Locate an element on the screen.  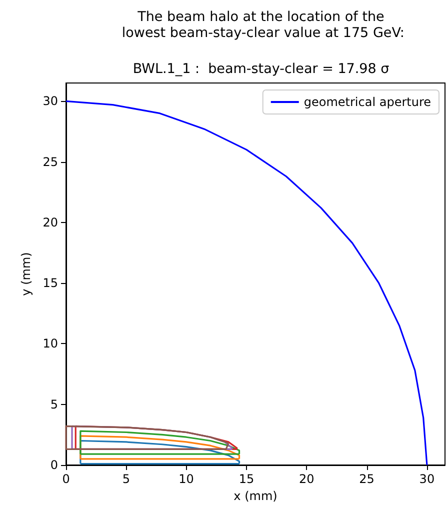
x-tick-label: 5 is located at coordinates (126, 479).